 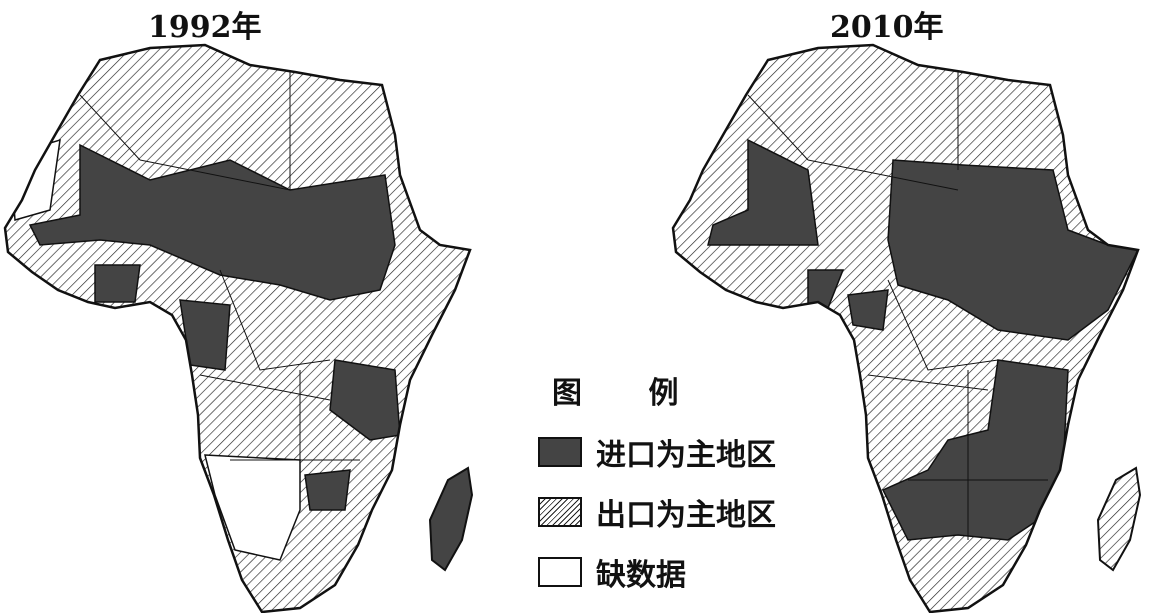 I want to click on region-chad-sudan-import, so click(x=1012, y=250).